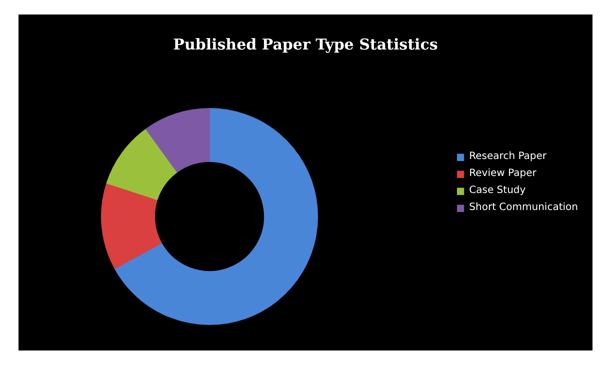  I want to click on legend-label: Research Paper, so click(508, 156).